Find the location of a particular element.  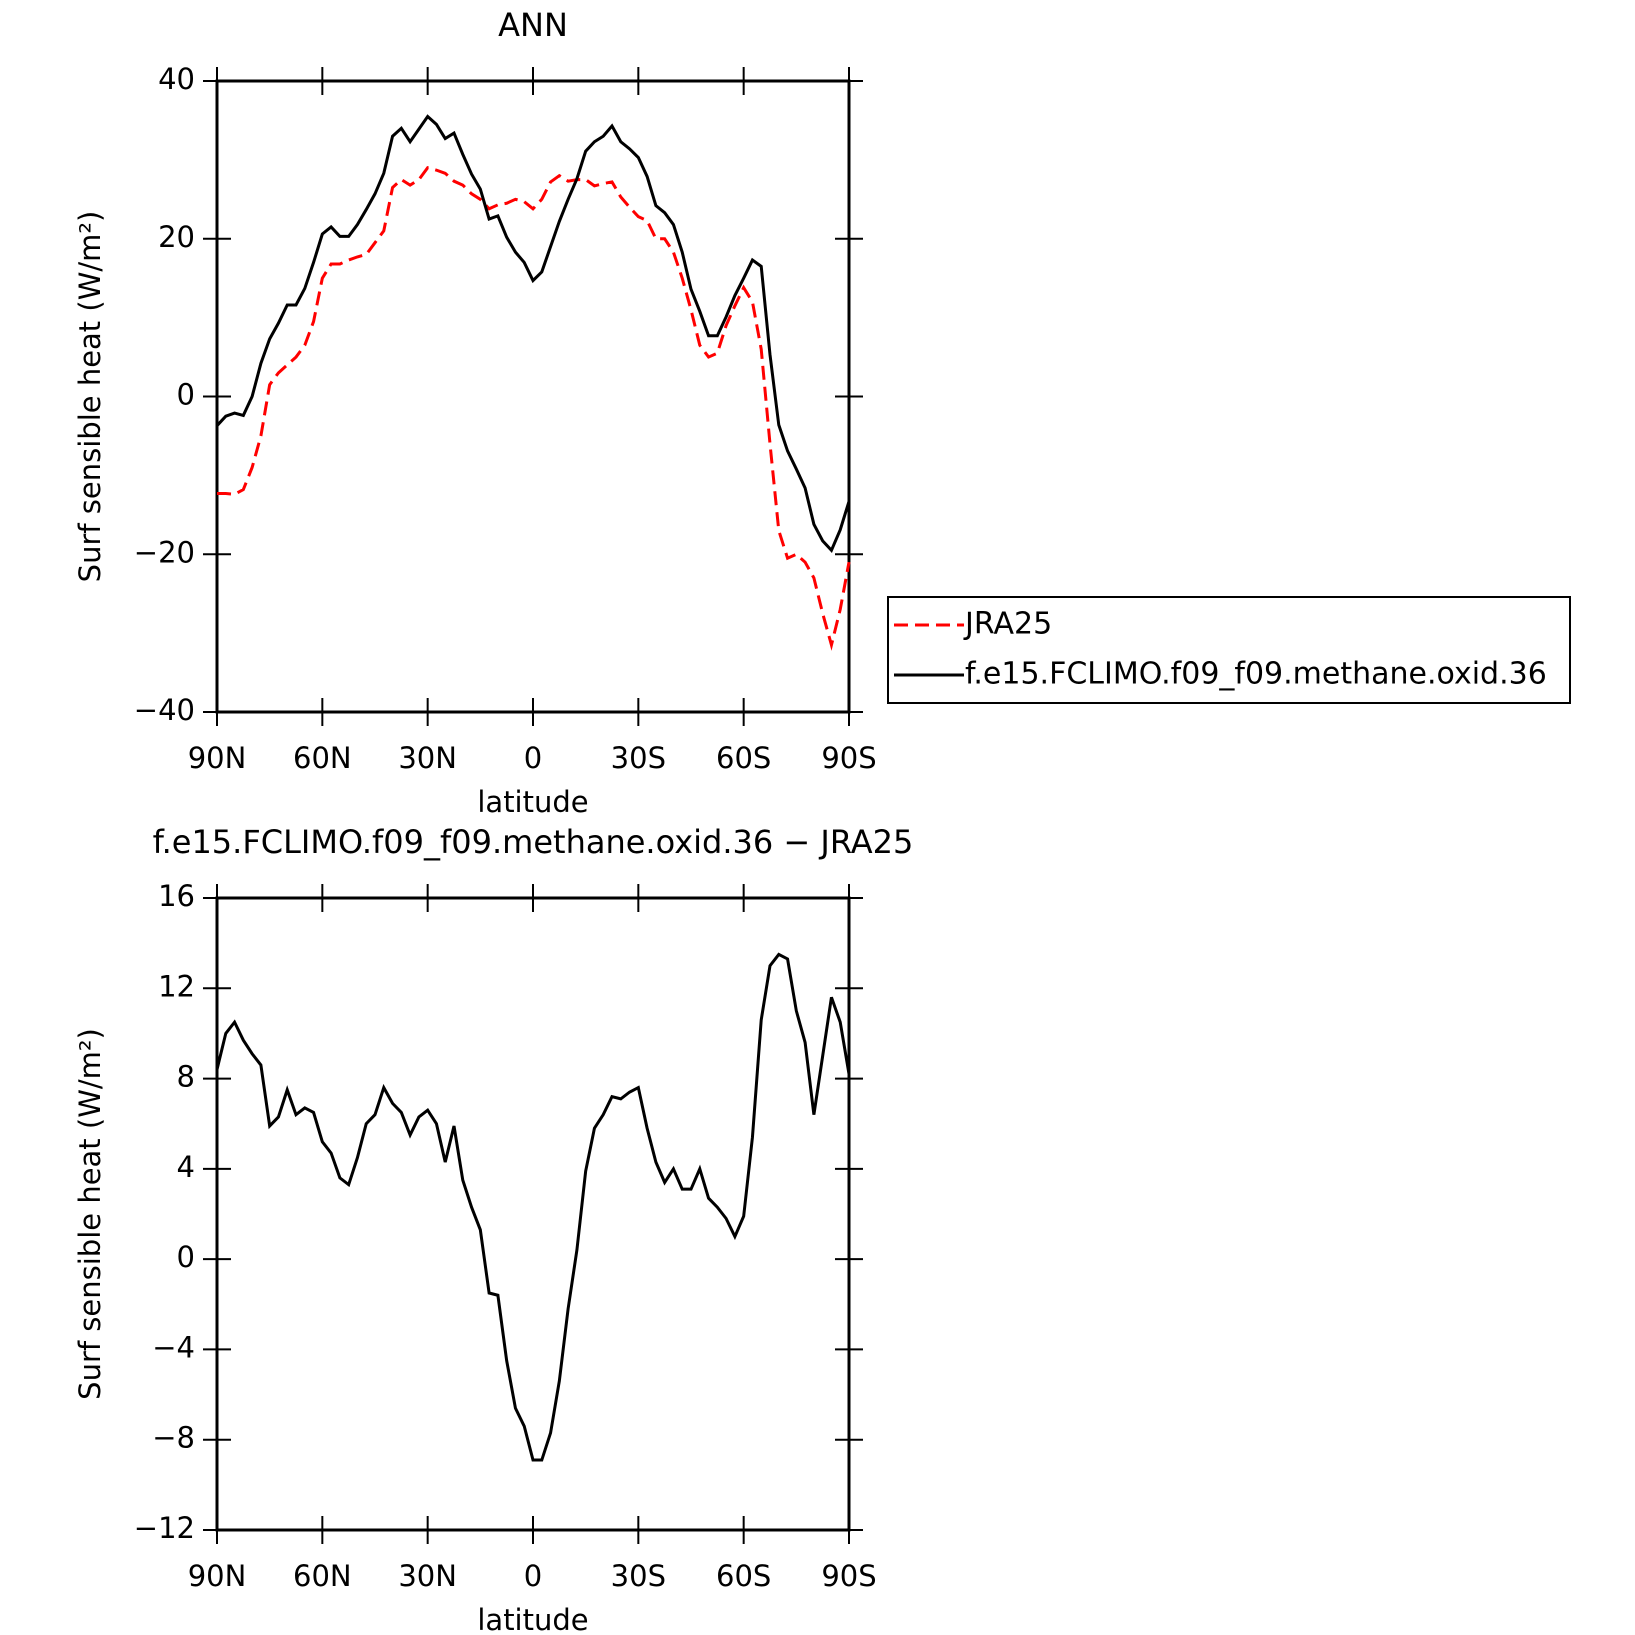

legend-box is located at coordinates (1229, 650).